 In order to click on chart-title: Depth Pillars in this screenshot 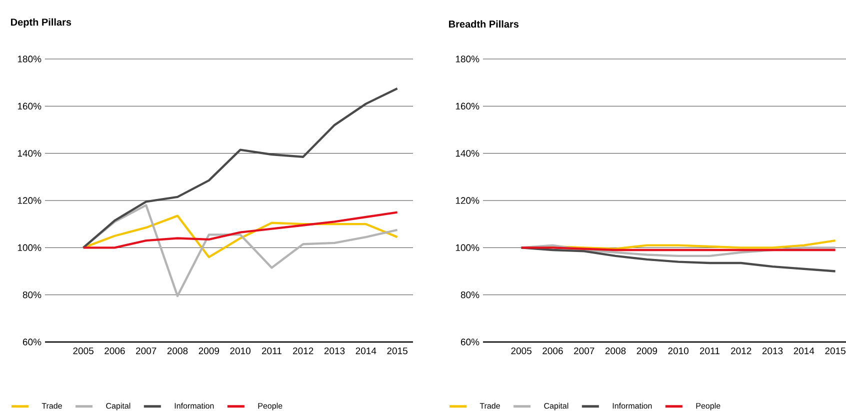, I will do `click(41, 23)`.